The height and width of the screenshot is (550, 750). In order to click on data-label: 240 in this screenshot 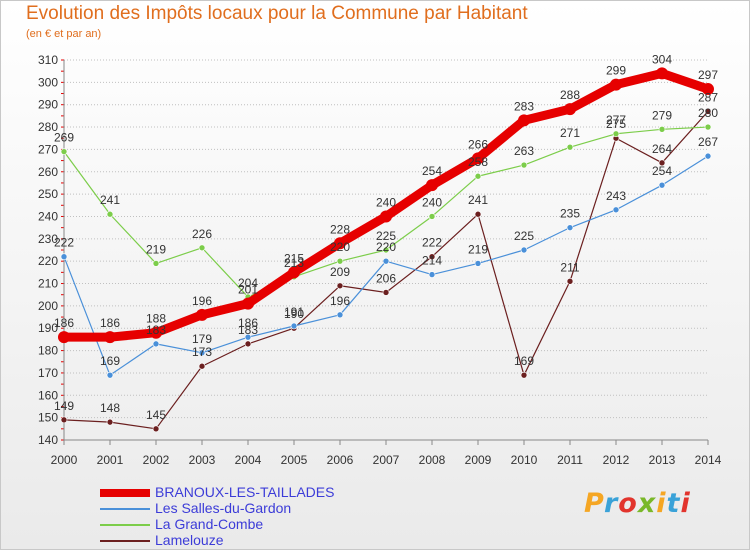, I will do `click(386, 202)`.